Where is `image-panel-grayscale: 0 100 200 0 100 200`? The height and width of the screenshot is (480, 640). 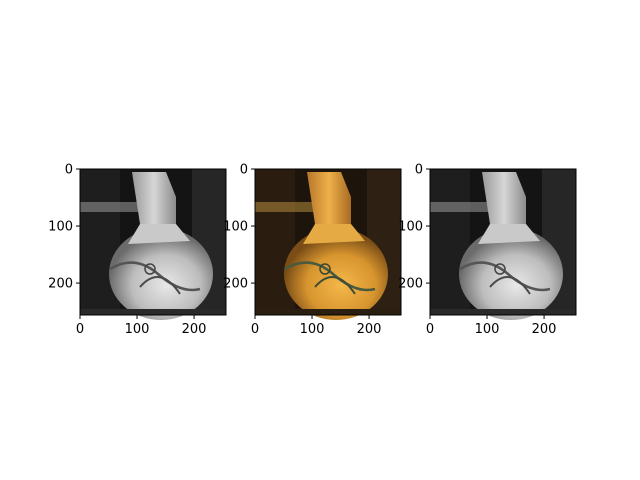
image-panel-grayscale: 0 100 200 0 100 200 is located at coordinates (137, 250).